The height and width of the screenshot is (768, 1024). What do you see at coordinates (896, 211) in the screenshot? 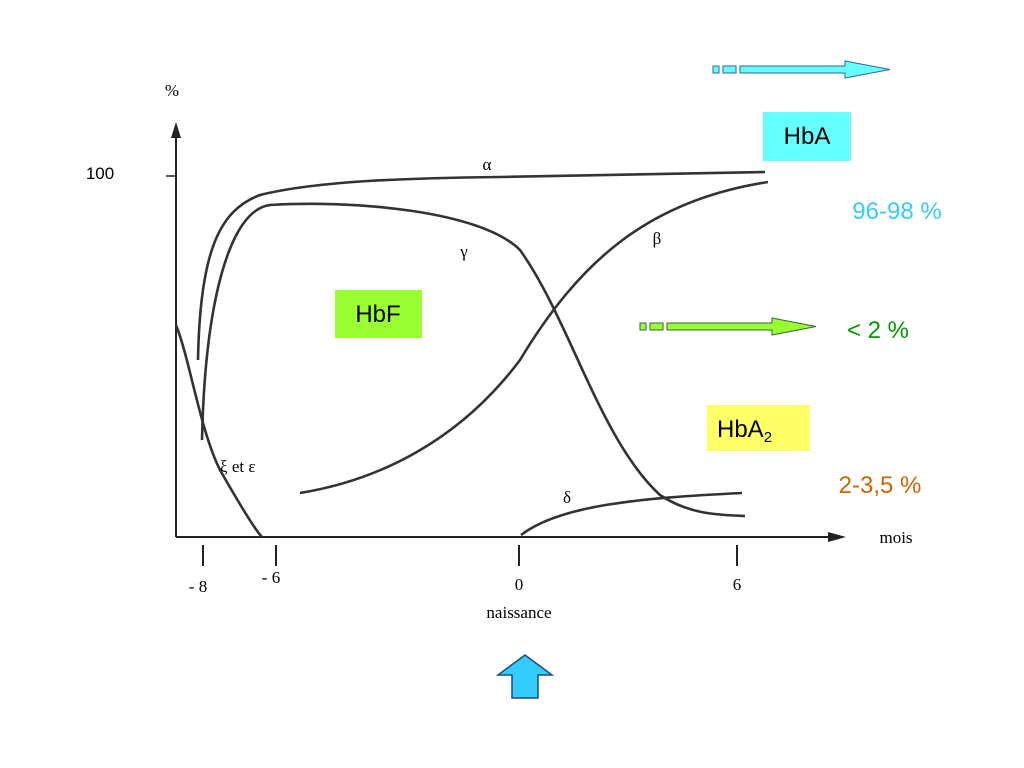
I see `hba-pct: 96-98 %` at bounding box center [896, 211].